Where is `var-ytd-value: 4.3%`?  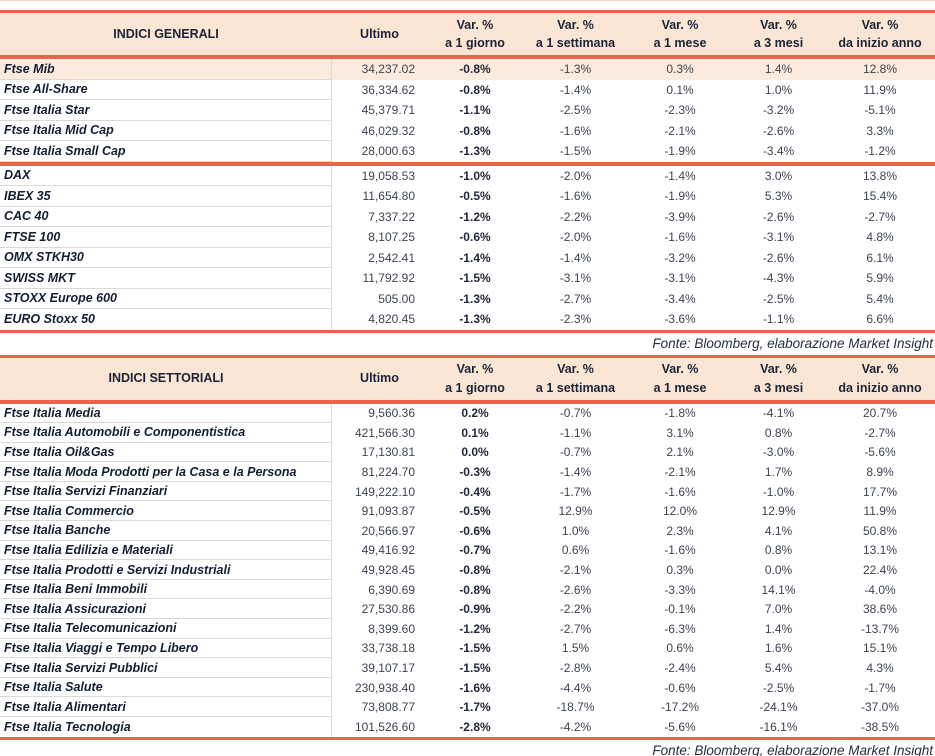 var-ytd-value: 4.3% is located at coordinates (880, 668).